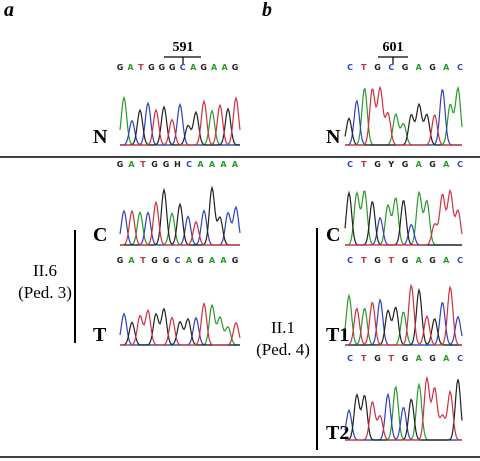 This screenshot has height=461, width=480. I want to click on sample-label: T, so click(100, 335).